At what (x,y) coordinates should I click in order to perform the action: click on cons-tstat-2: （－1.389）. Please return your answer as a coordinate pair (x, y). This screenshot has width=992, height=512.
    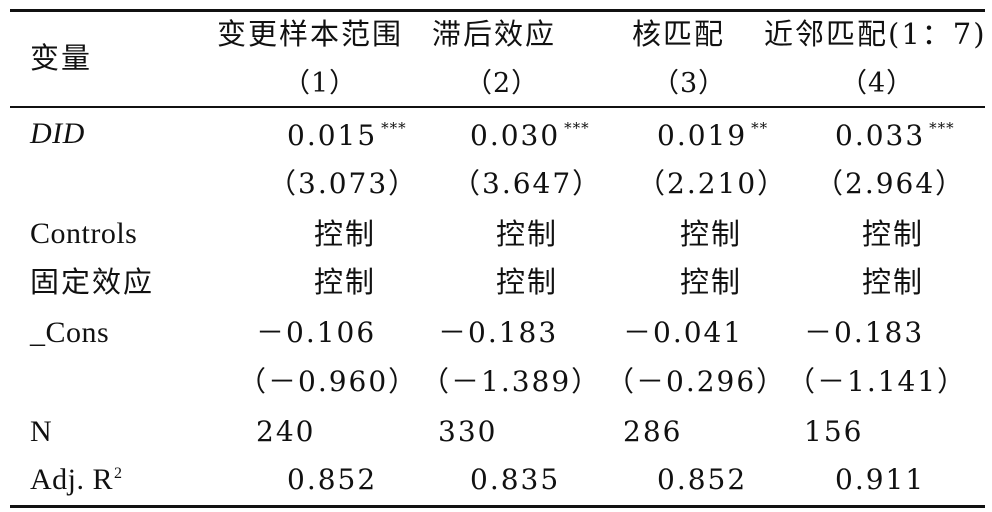
    Looking at the image, I should click on (511, 381).